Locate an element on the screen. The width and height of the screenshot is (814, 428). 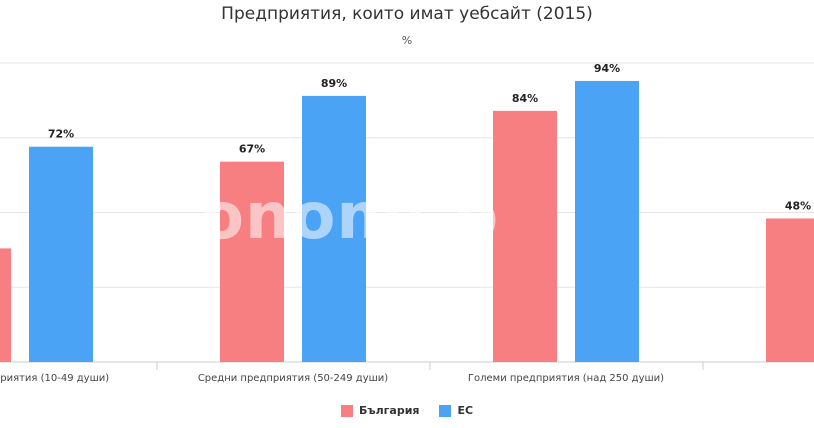
legend-swatch-eu is located at coordinates (445, 410).